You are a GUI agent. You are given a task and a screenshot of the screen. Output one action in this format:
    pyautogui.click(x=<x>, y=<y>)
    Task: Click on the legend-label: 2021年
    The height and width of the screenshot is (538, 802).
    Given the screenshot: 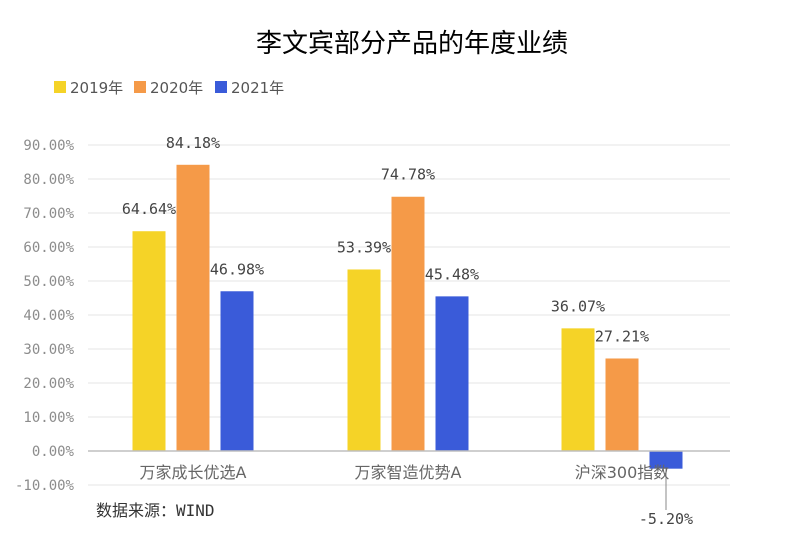 What is the action you would take?
    pyautogui.click(x=257, y=88)
    